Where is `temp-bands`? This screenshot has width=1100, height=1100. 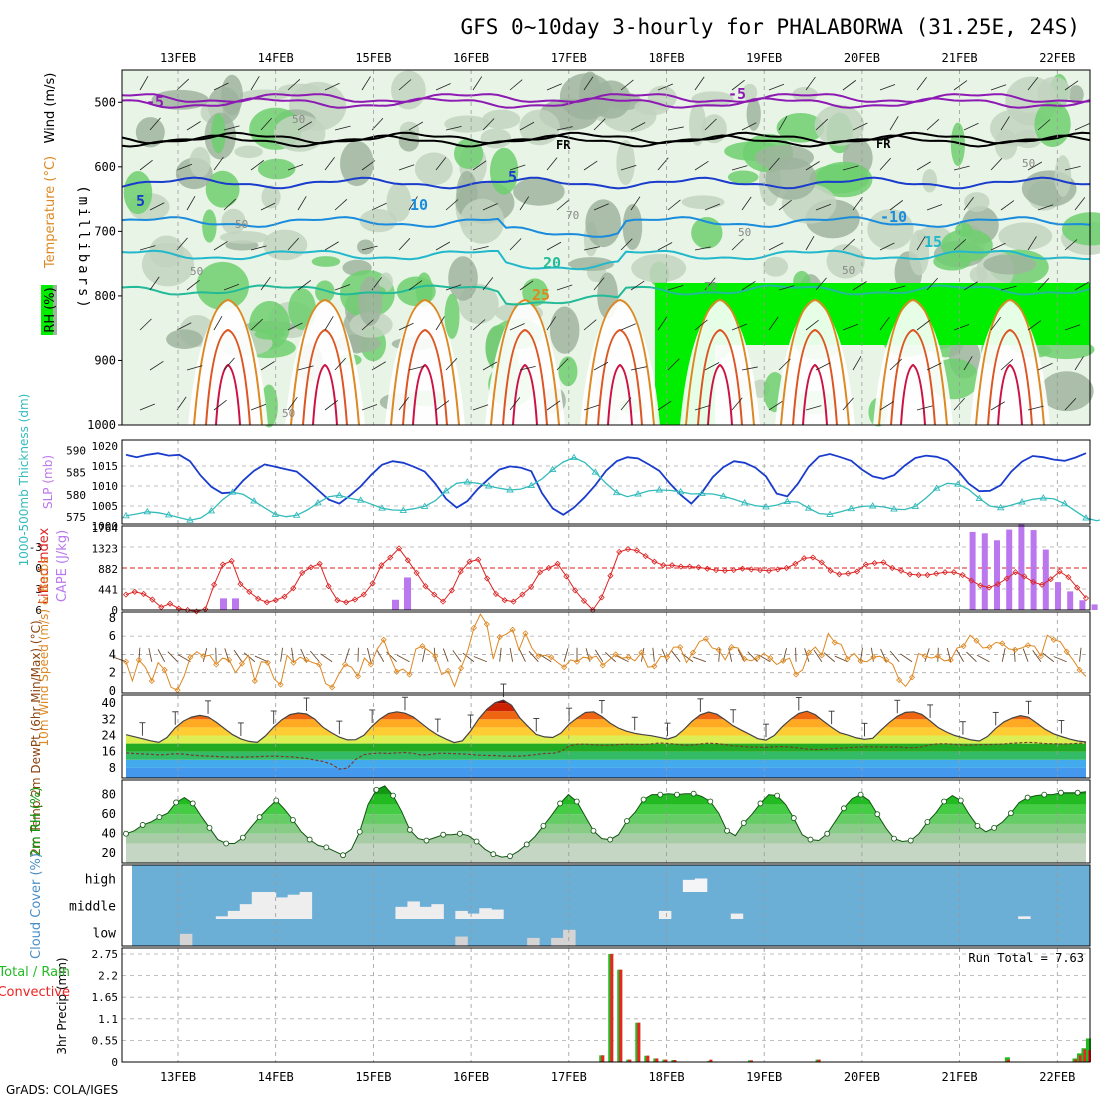
temp-bands is located at coordinates (606, 739).